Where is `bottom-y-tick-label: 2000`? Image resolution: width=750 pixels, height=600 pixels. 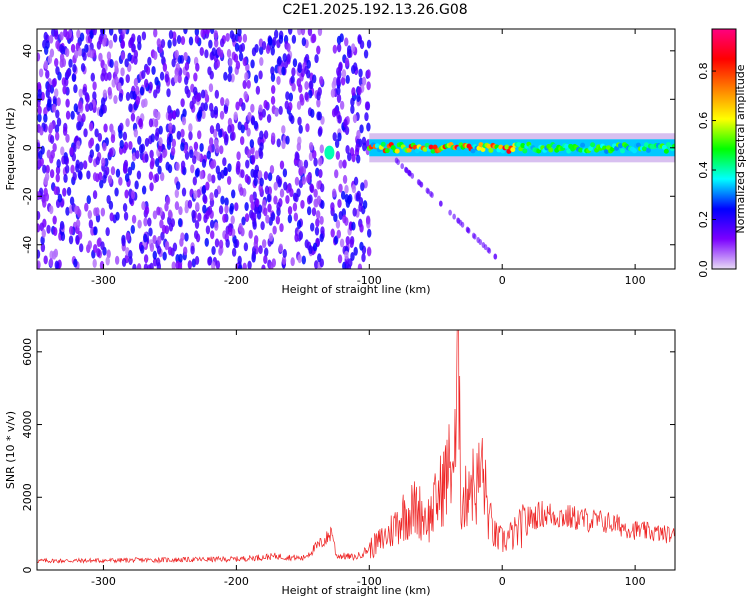
bottom-y-tick-label: 2000 is located at coordinates (27, 497).